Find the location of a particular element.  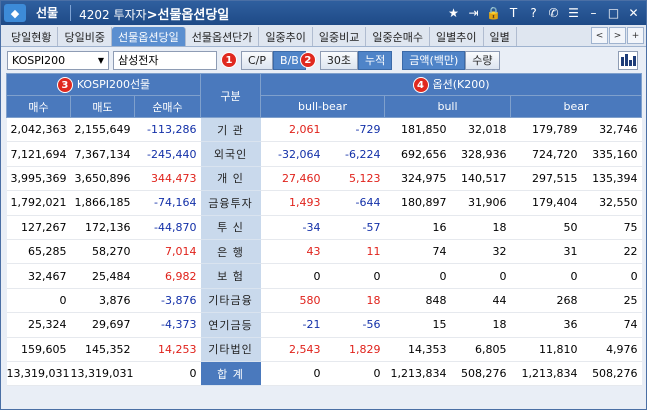

col-sell: 매도 is located at coordinates (102, 106).